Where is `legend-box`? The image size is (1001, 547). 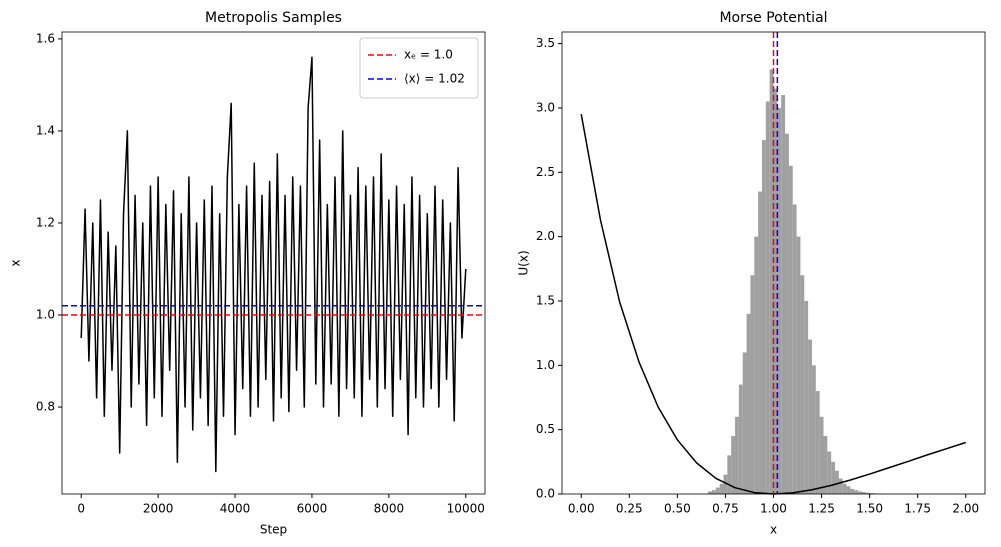 legend-box is located at coordinates (419, 68).